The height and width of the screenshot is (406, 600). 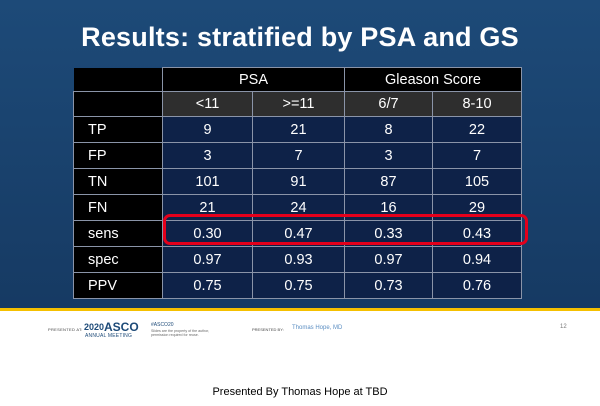 I want to click on logo-year: 2020, so click(x=94, y=327).